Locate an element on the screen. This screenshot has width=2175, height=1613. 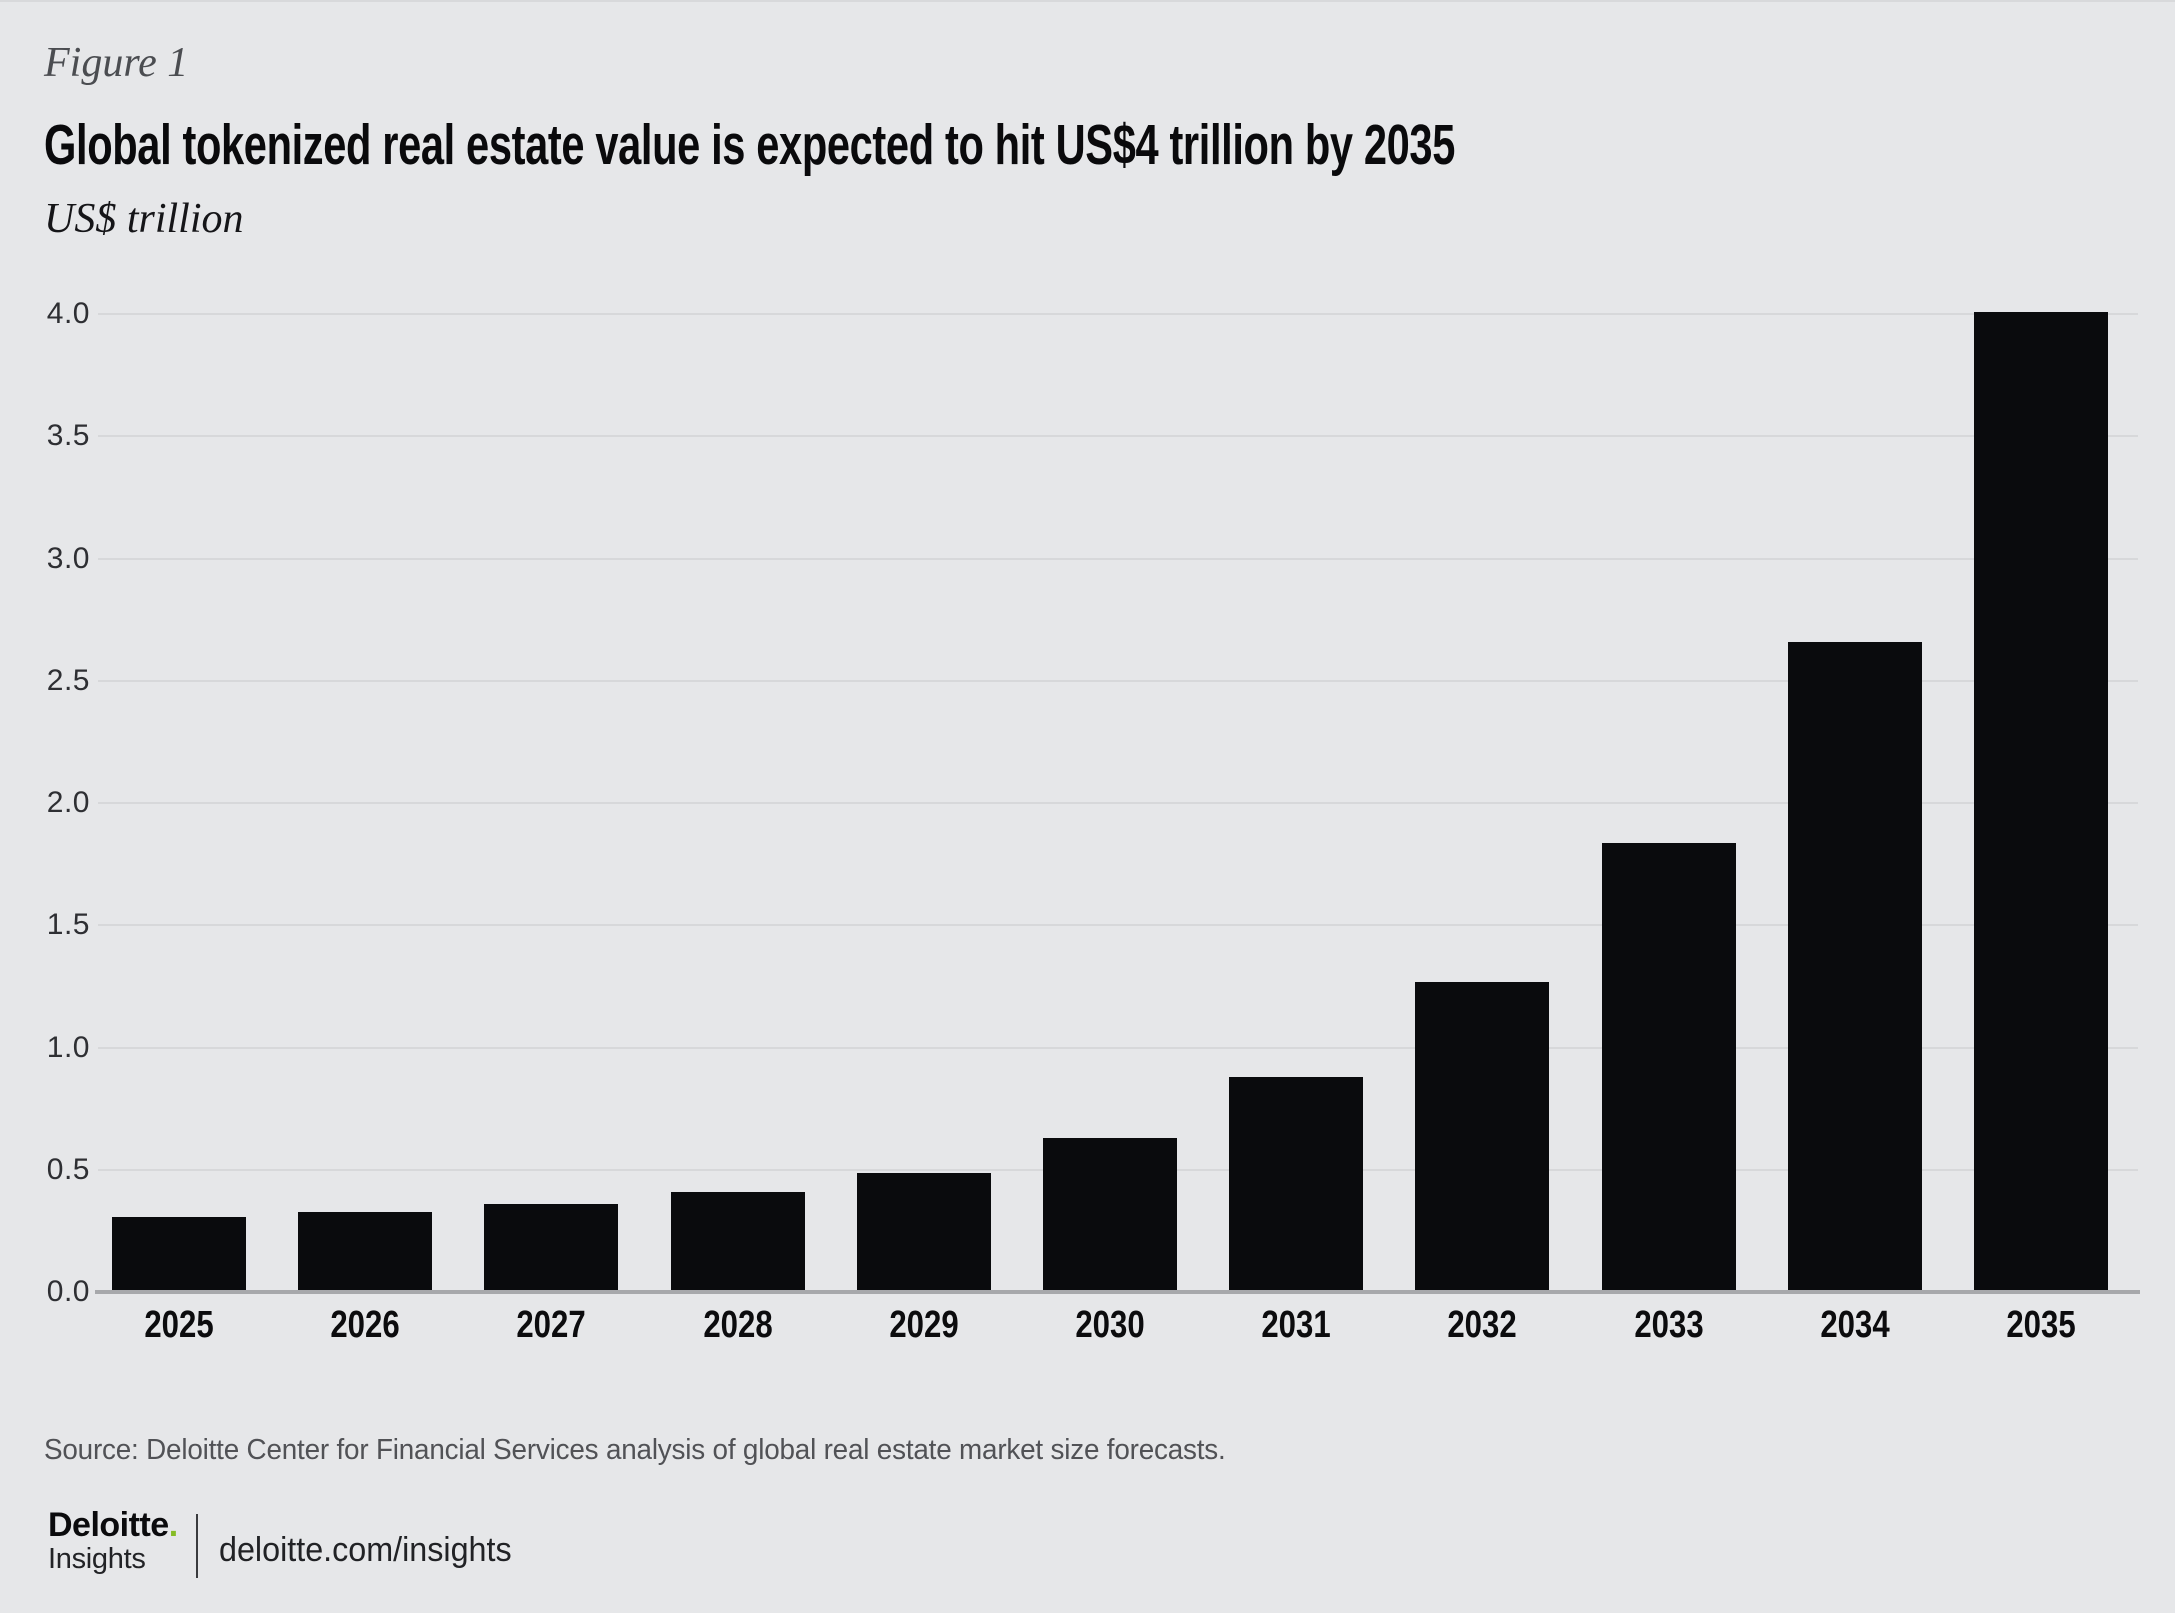
y-tick-label: 2.0 is located at coordinates (68, 802).